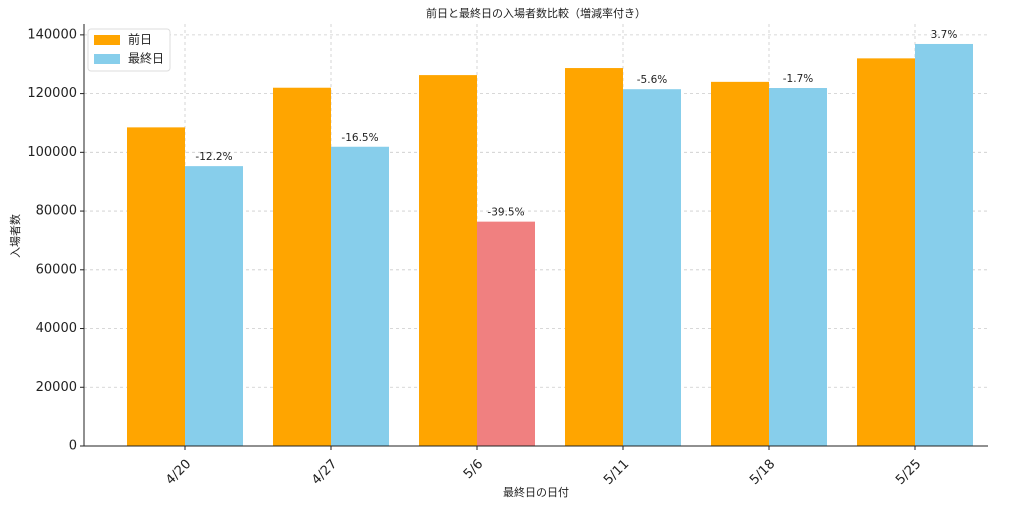 This screenshot has width=1024, height=508. I want to click on x-tick-label: 5/11, so click(616, 472).